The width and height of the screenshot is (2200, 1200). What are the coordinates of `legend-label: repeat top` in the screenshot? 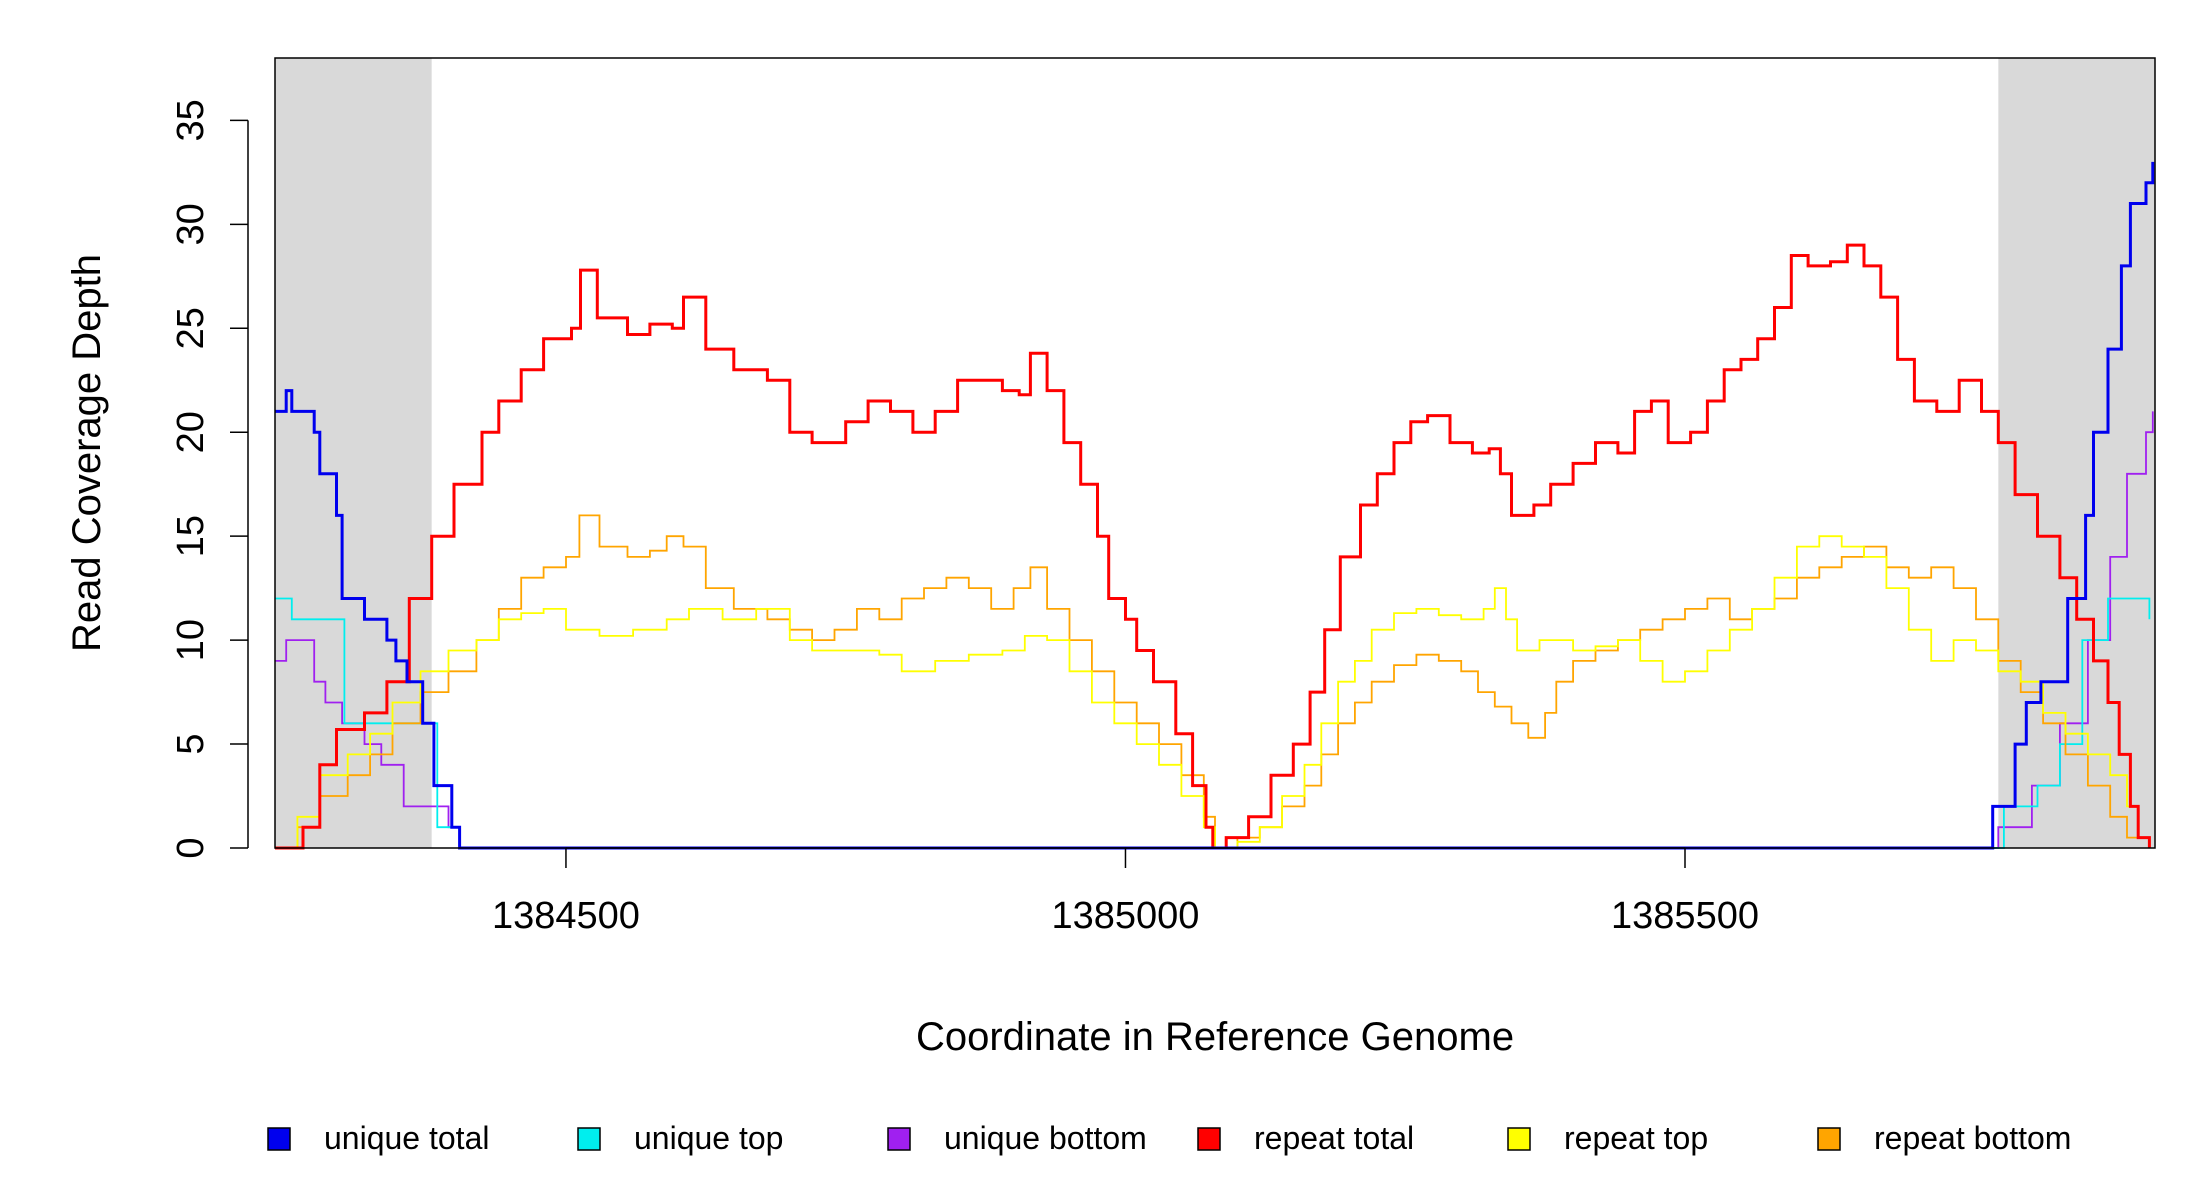 It's located at (1636, 1138).